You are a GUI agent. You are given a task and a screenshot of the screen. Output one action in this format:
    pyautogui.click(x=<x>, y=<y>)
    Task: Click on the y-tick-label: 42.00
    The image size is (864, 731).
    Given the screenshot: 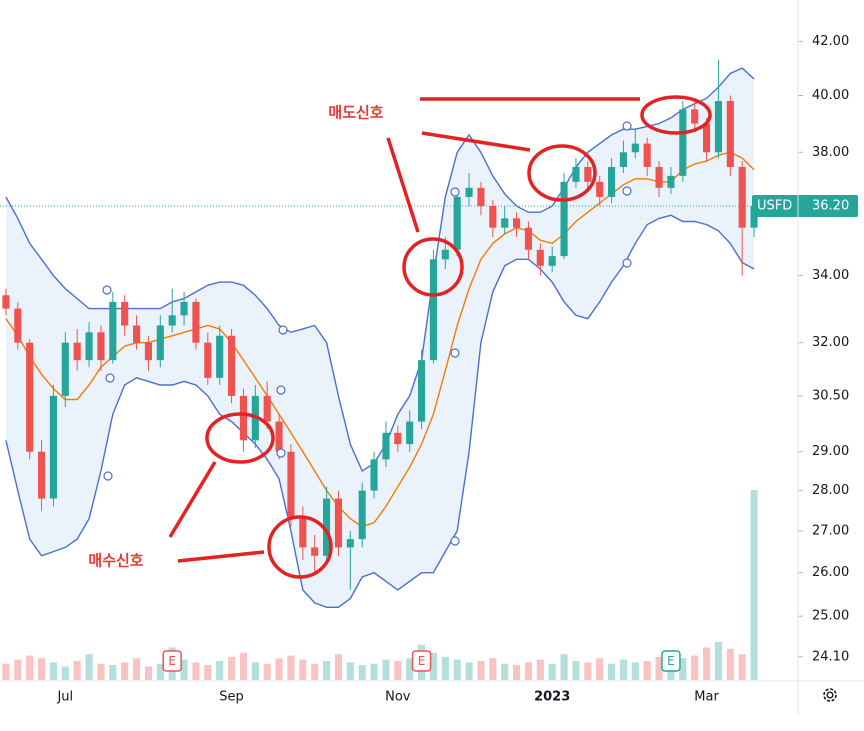 What is the action you would take?
    pyautogui.click(x=830, y=41)
    